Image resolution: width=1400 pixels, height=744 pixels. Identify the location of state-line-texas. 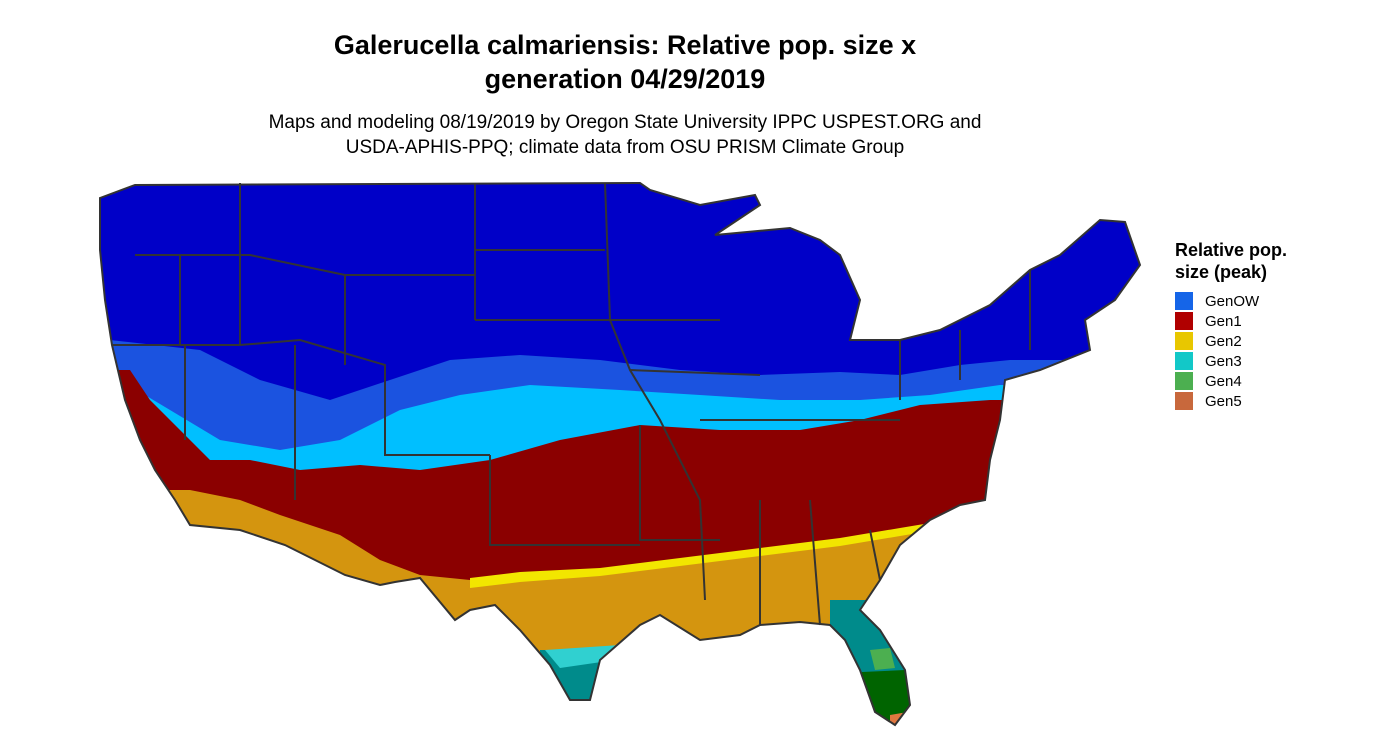
(564, 500).